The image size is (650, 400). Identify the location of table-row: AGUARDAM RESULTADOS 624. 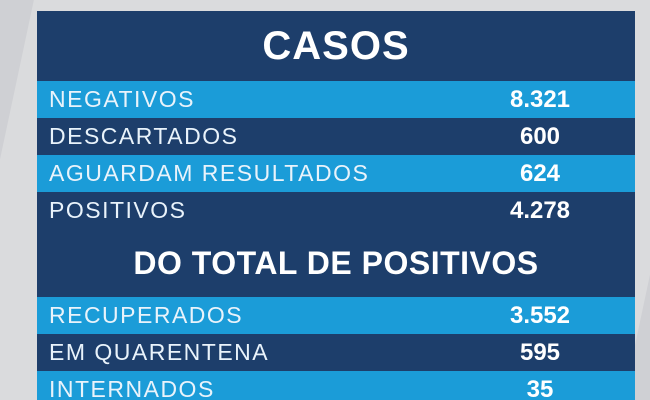
(336, 173).